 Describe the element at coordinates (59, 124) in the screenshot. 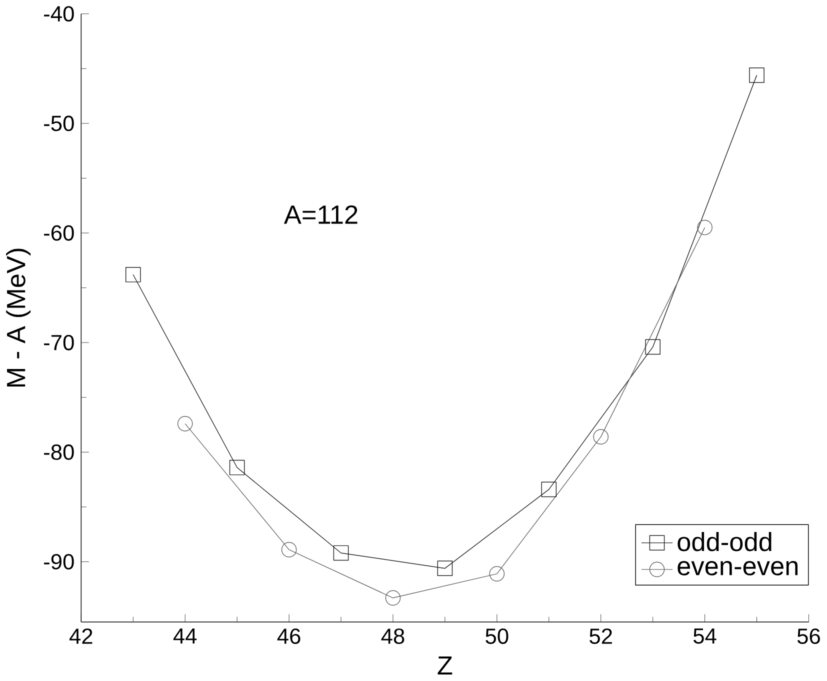

I see `y-tick-label: -50` at that location.